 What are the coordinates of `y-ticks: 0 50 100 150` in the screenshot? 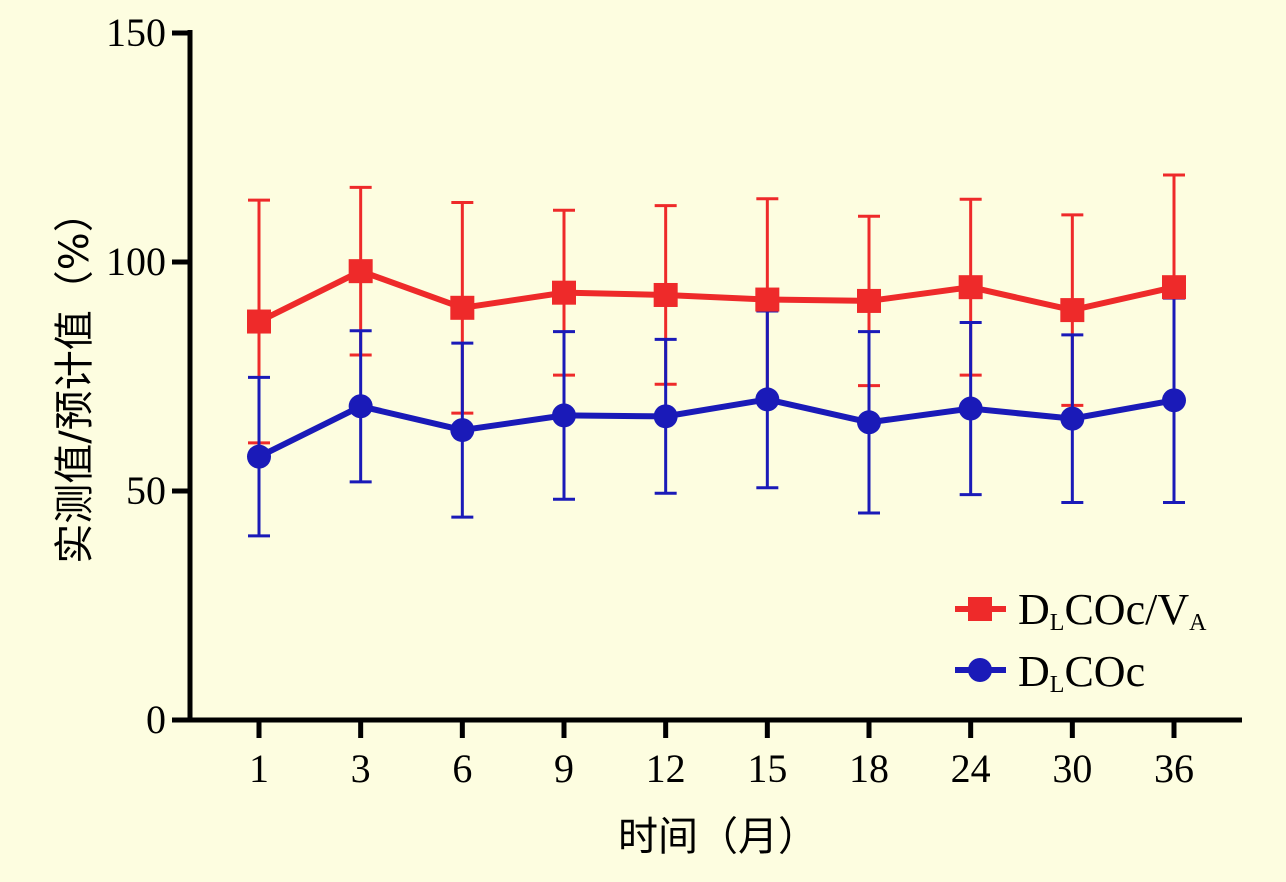 It's located at (148, 376).